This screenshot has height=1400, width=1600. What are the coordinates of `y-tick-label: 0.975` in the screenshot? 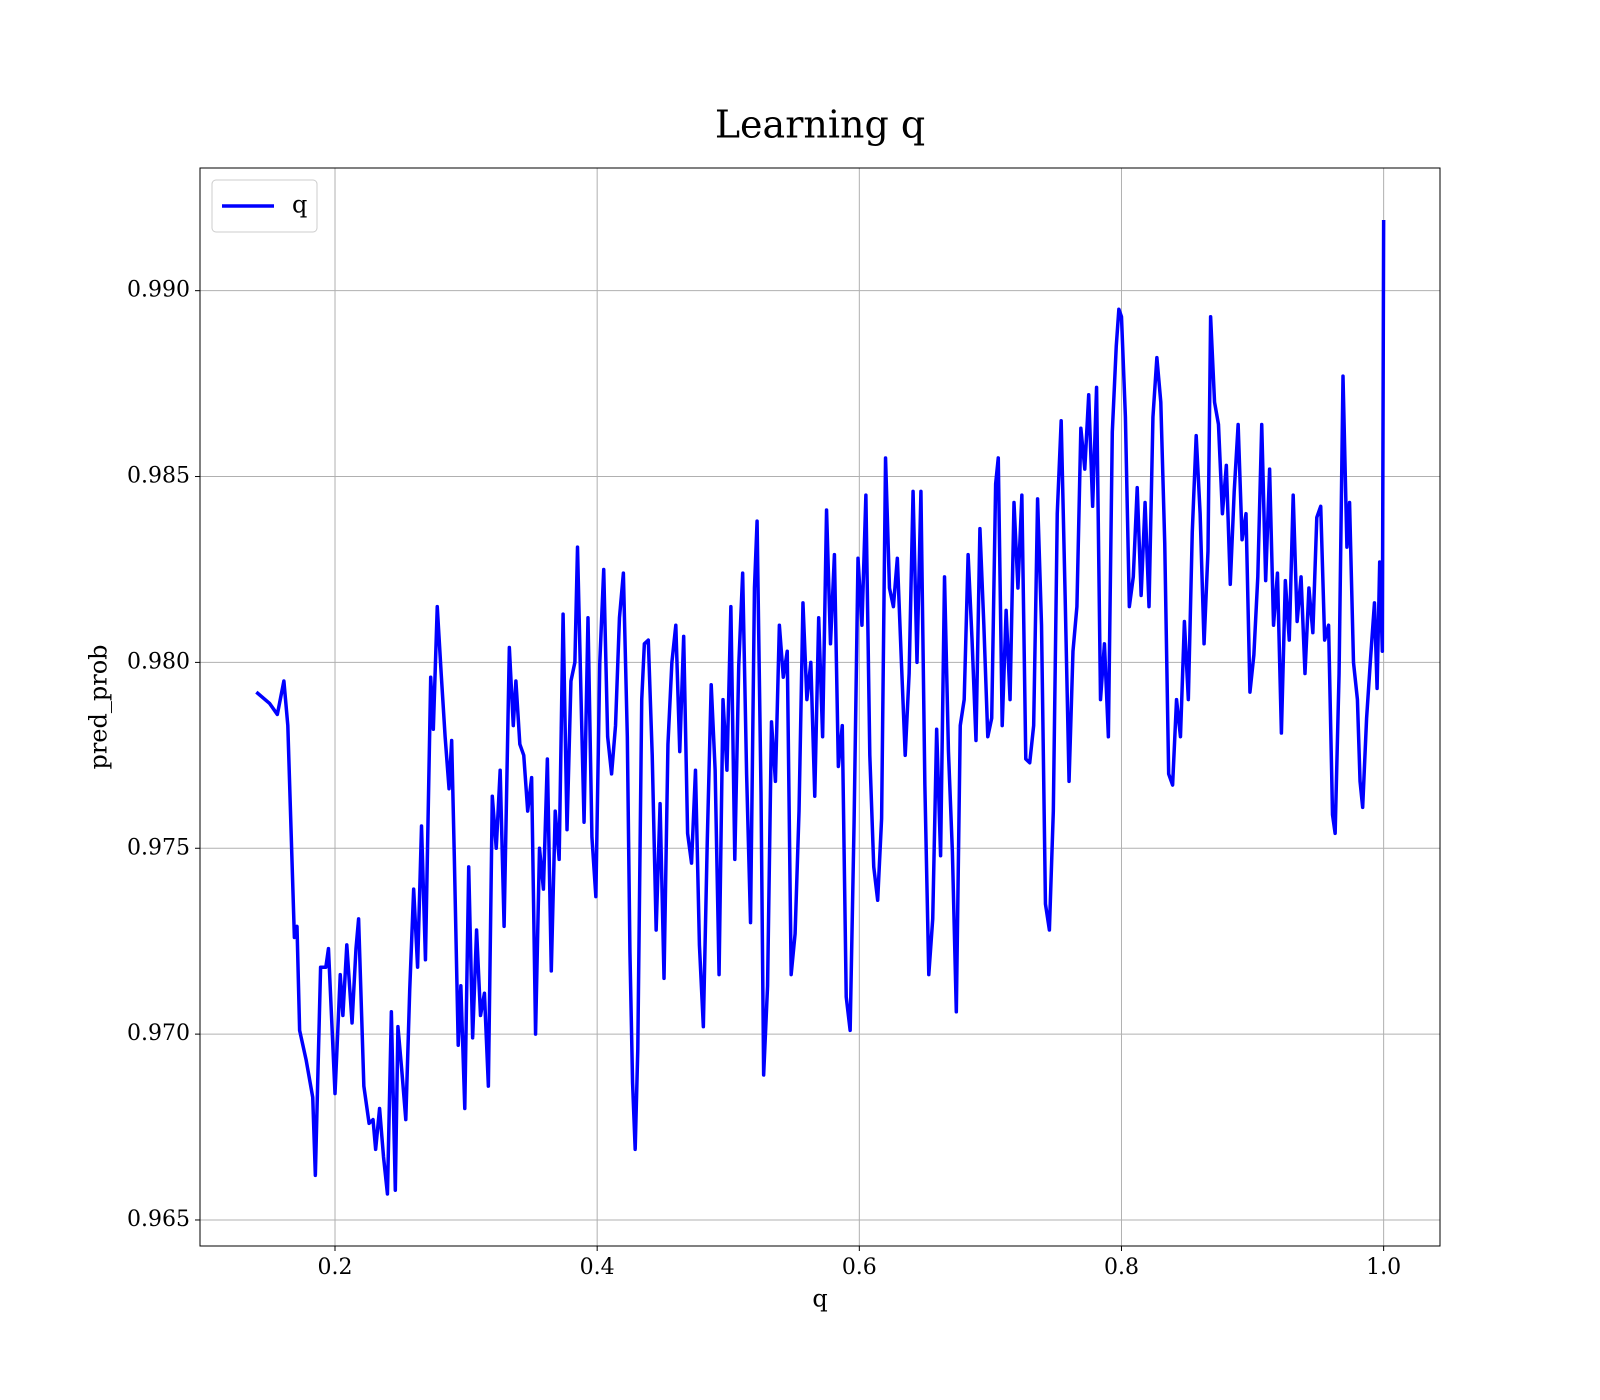 It's located at (158, 847).